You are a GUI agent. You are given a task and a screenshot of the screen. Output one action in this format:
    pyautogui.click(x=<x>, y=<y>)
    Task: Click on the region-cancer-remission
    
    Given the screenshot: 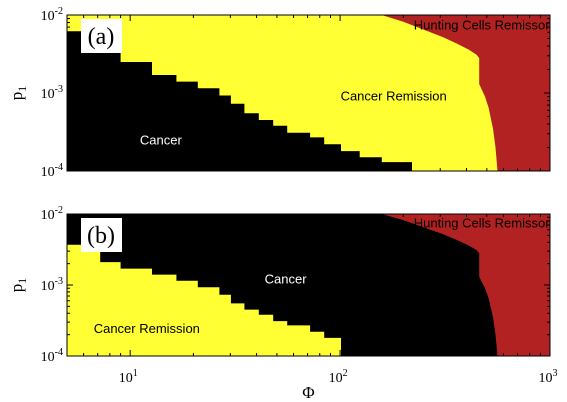 What is the action you would take?
    pyautogui.click(x=204, y=300)
    